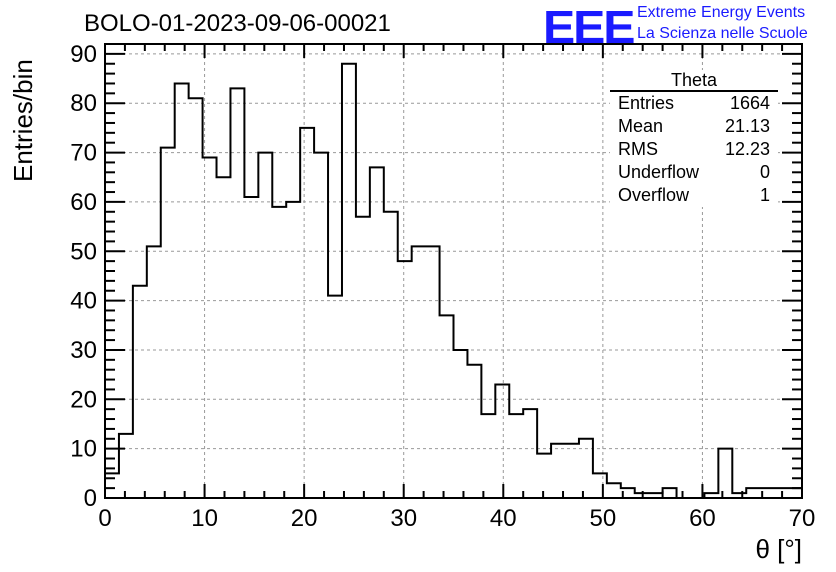  I want to click on x-tick-label: 20, so click(304, 518).